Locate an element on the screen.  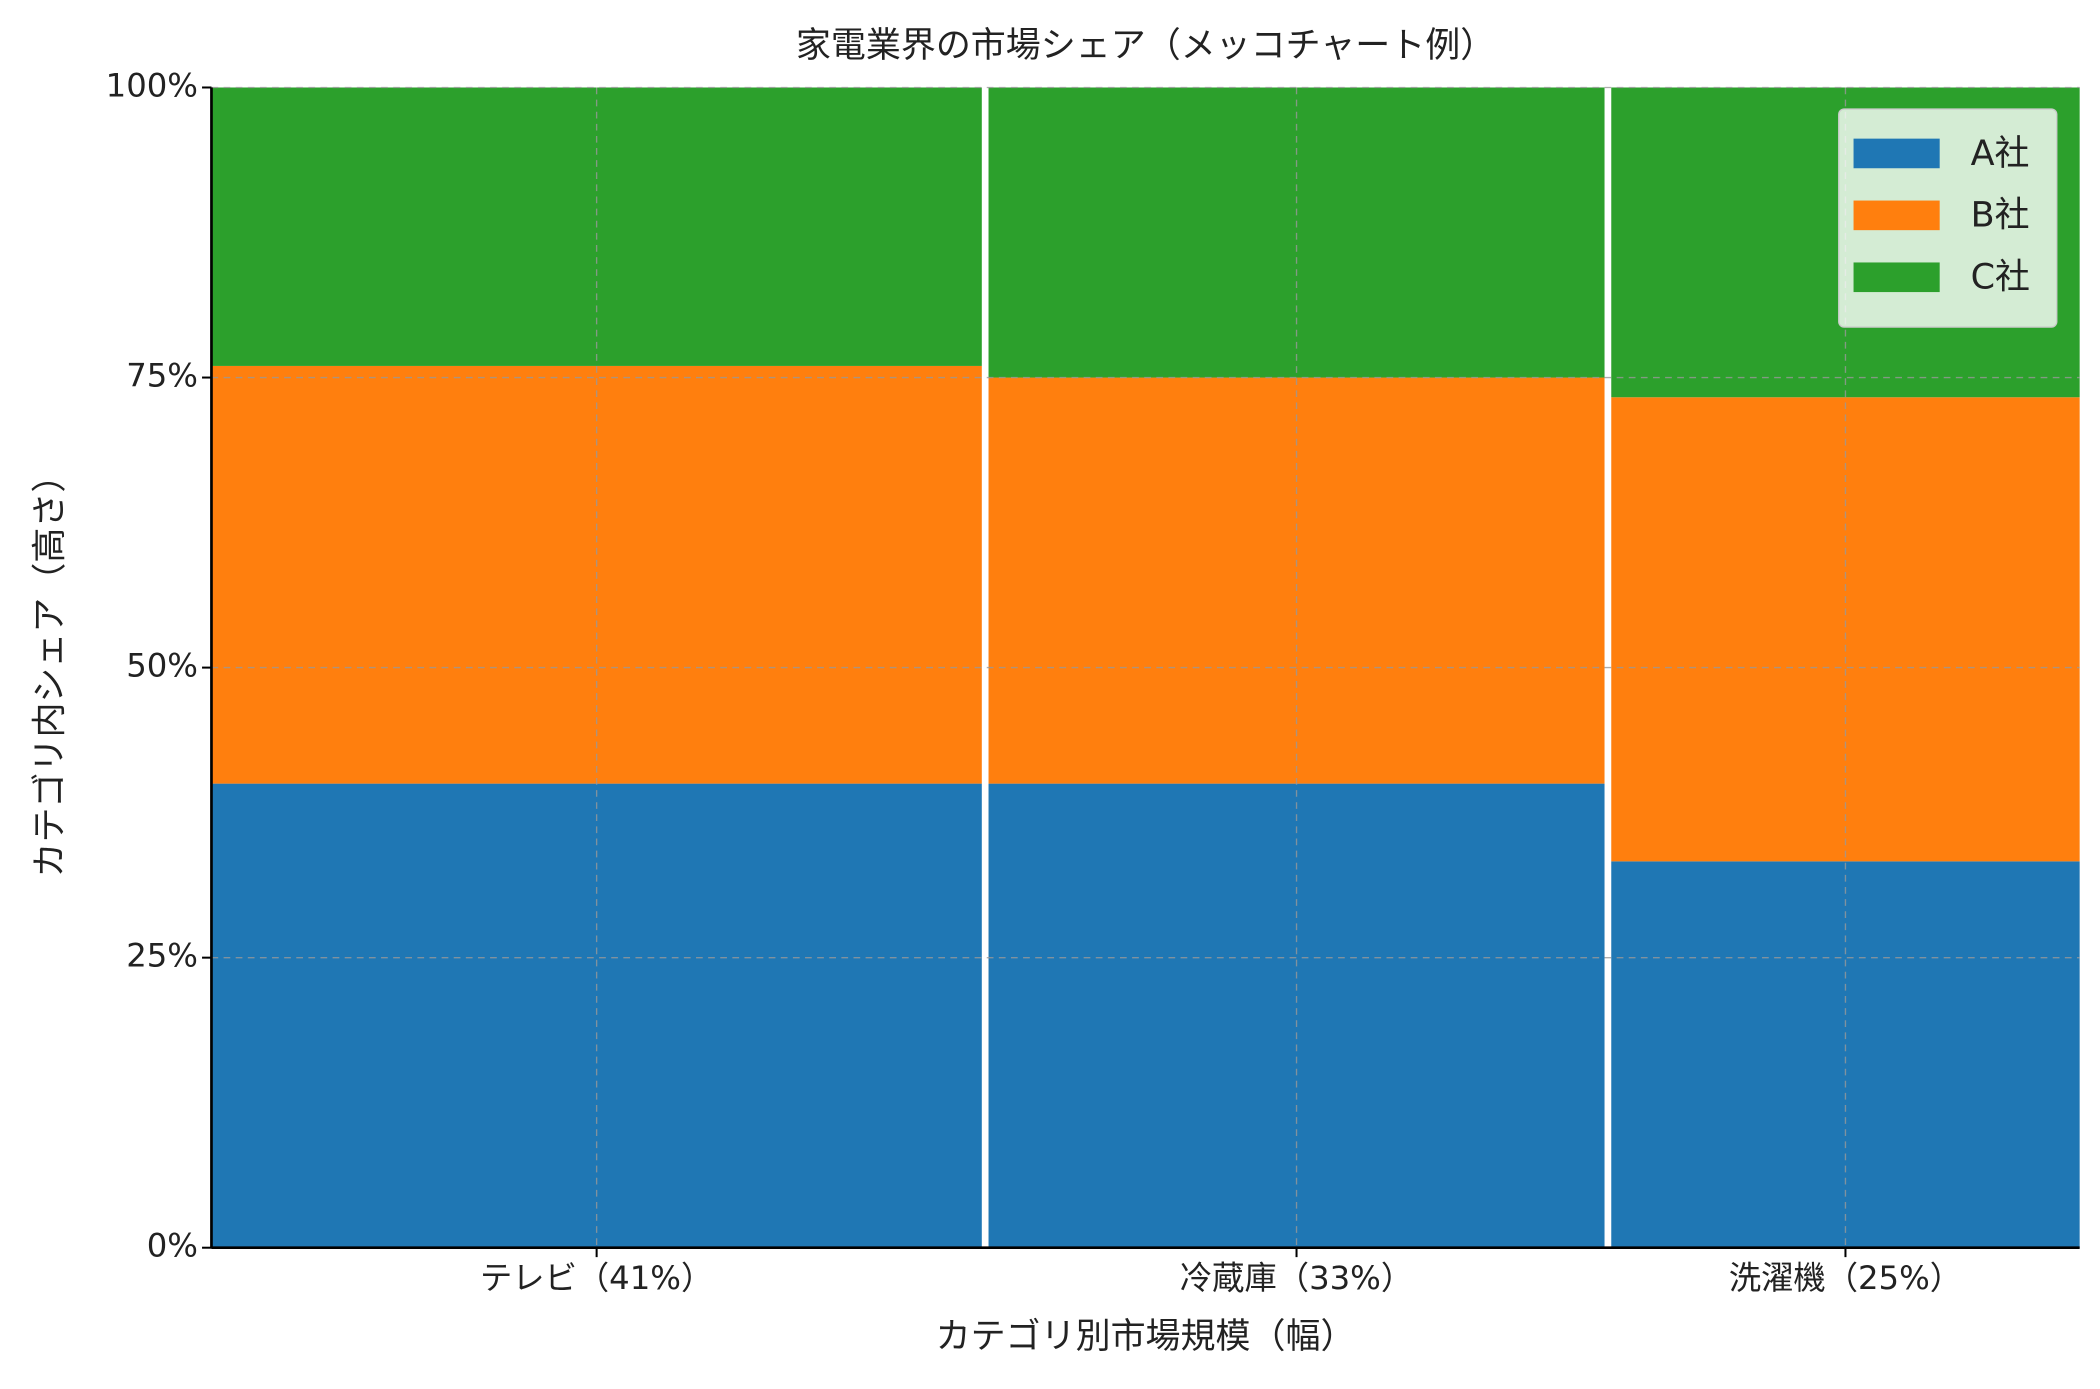
legend-label: B社 is located at coordinates (2000, 216).